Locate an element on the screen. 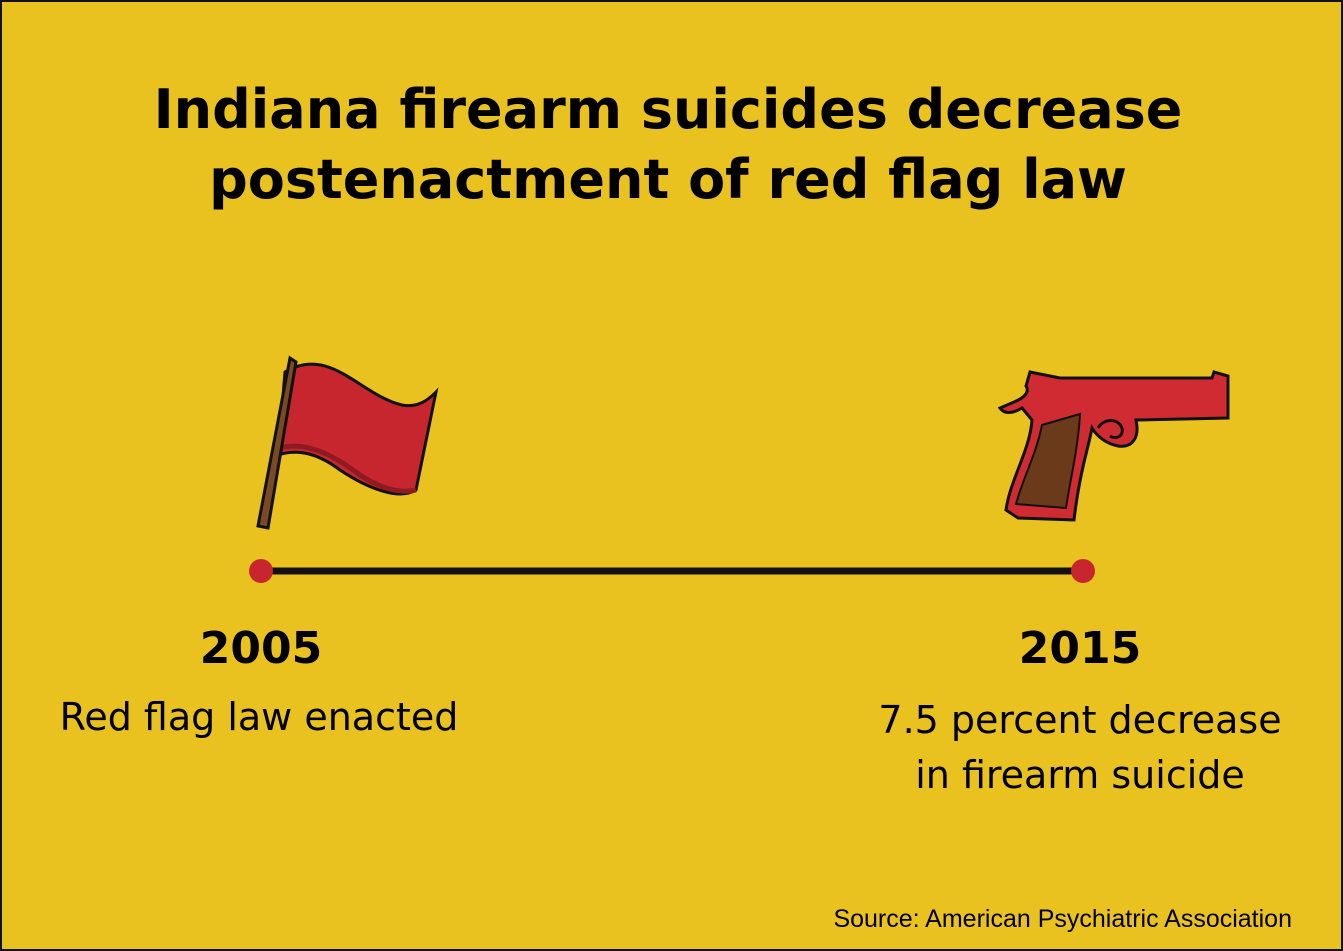 This screenshot has width=1343, height=951. gun-icon is located at coordinates (1113, 446).